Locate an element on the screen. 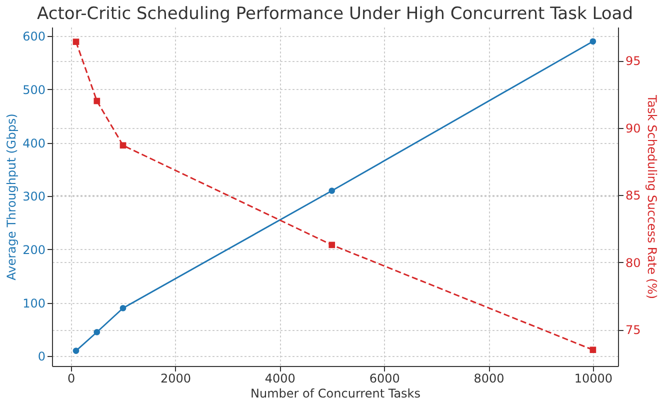  y2-tick-label: 75 is located at coordinates (633, 330).